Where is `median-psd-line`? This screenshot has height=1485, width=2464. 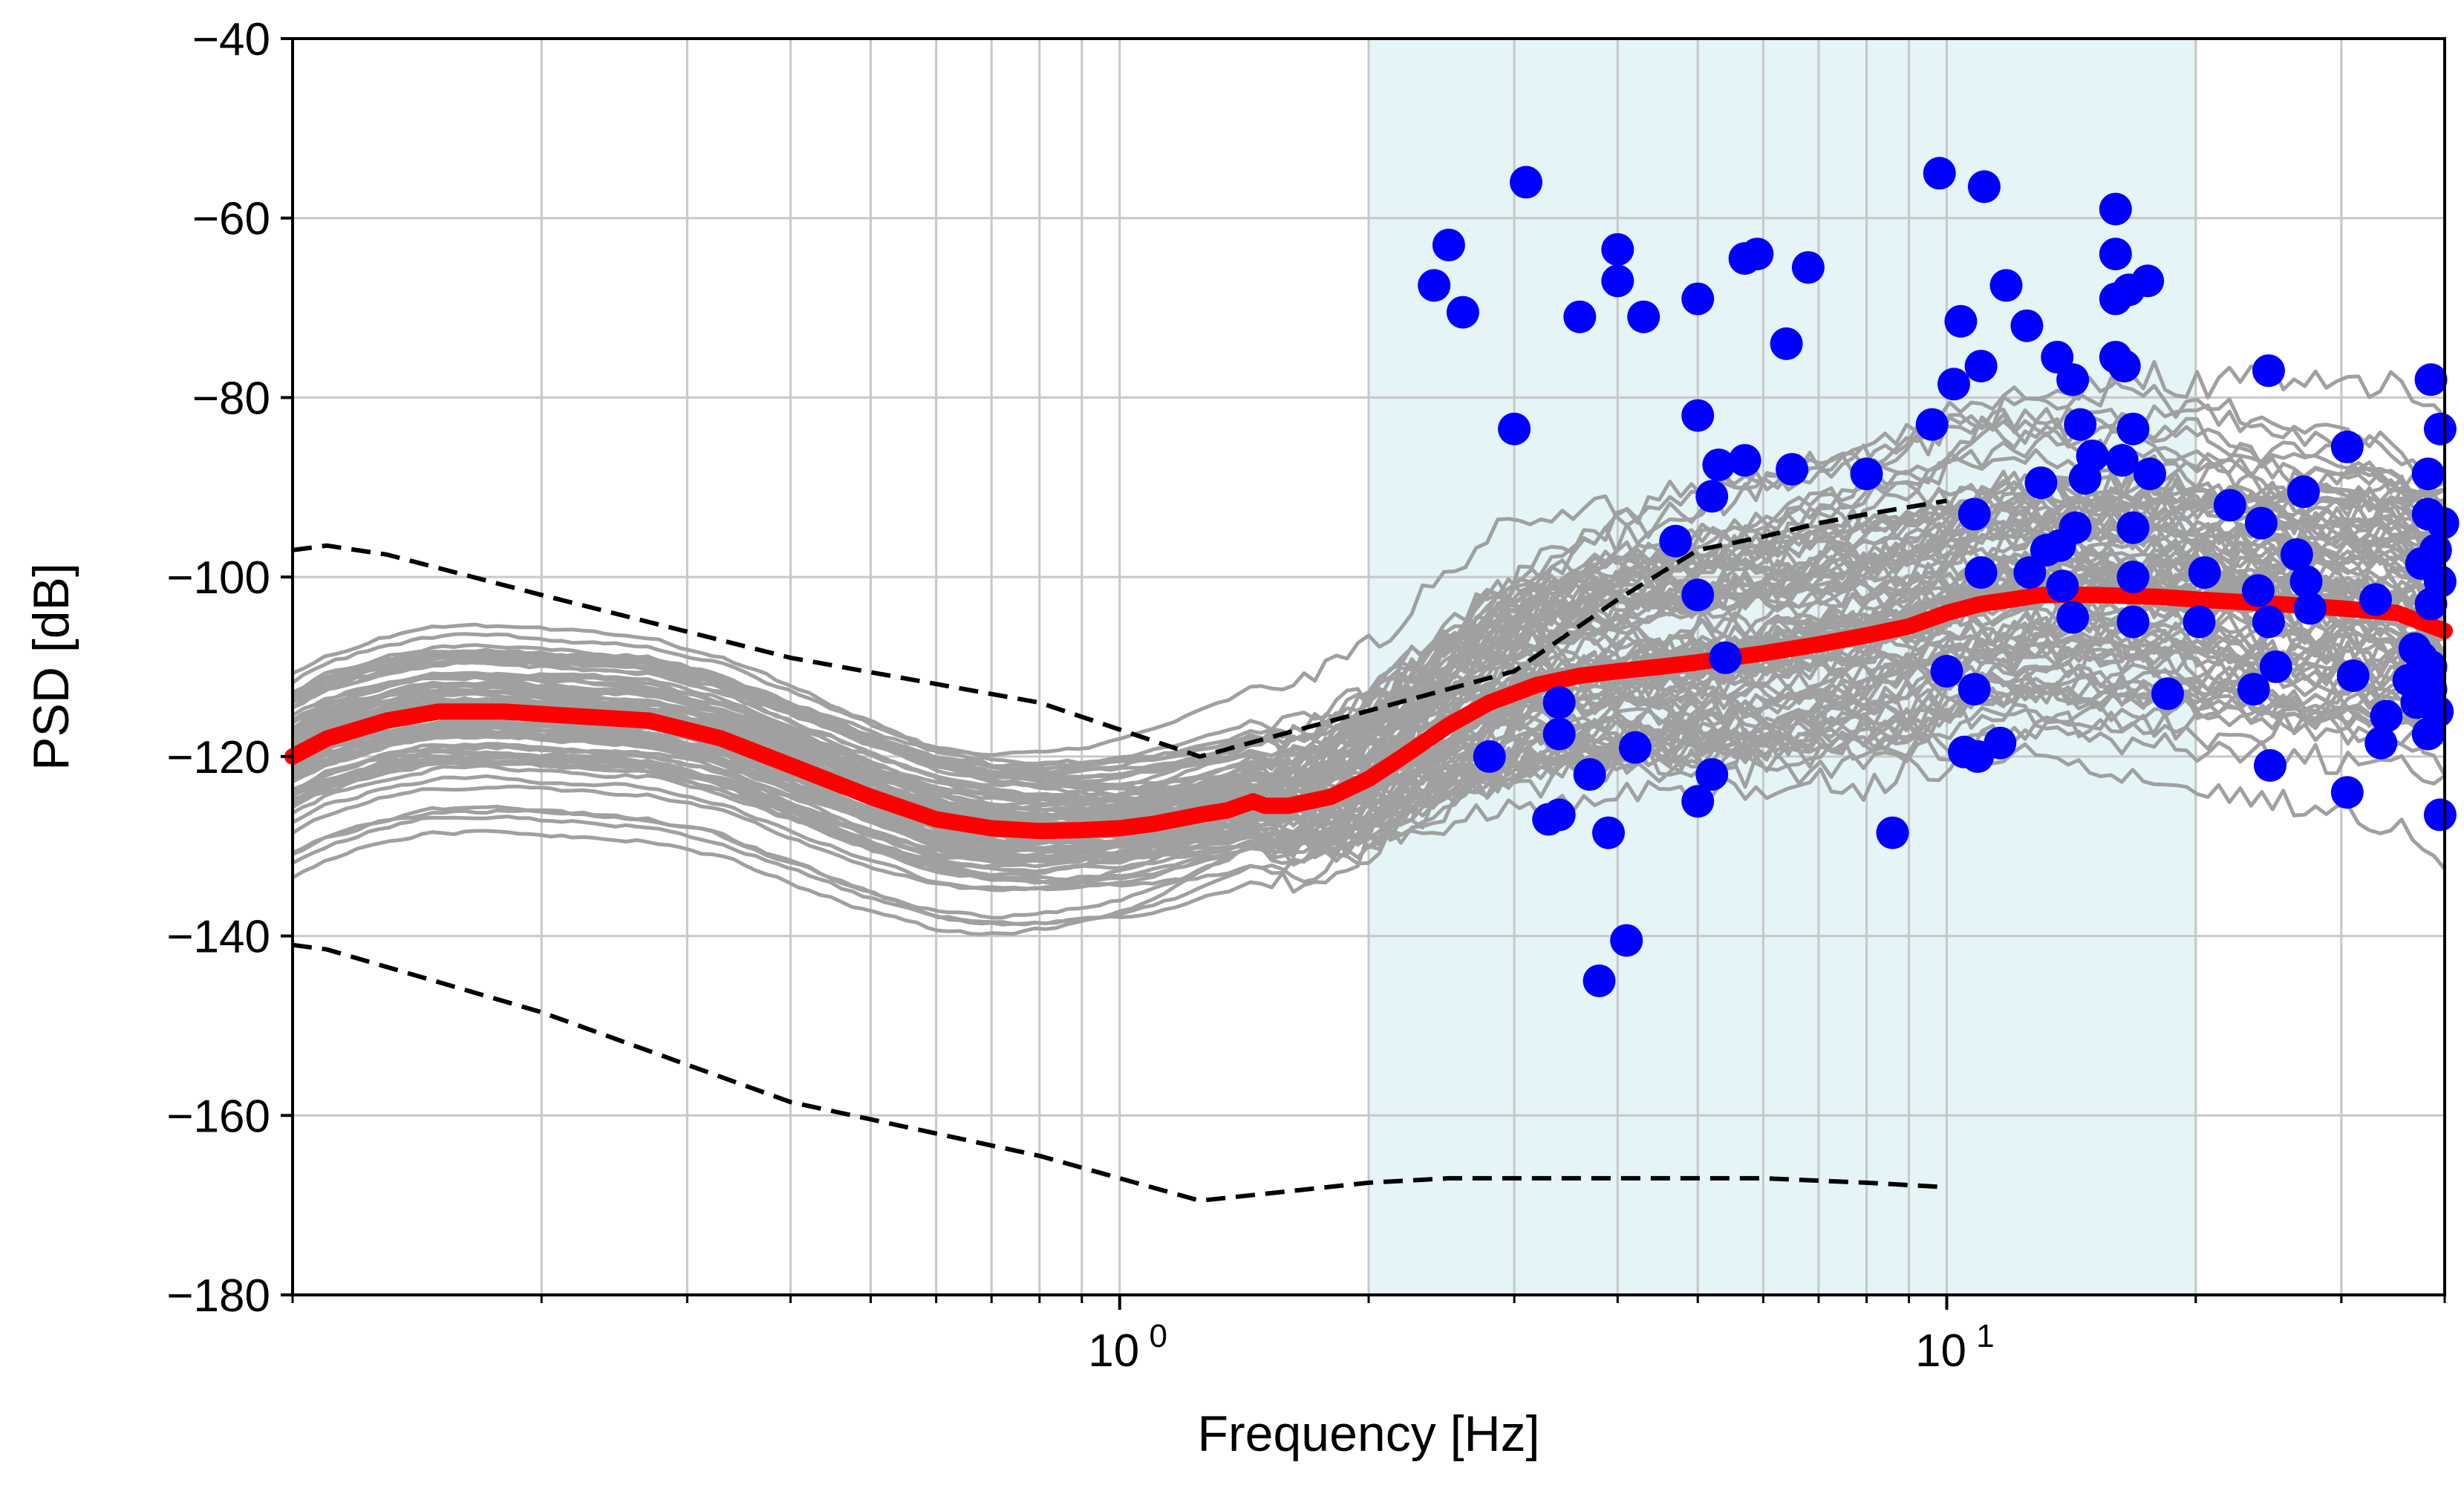 median-psd-line is located at coordinates (1369, 714).